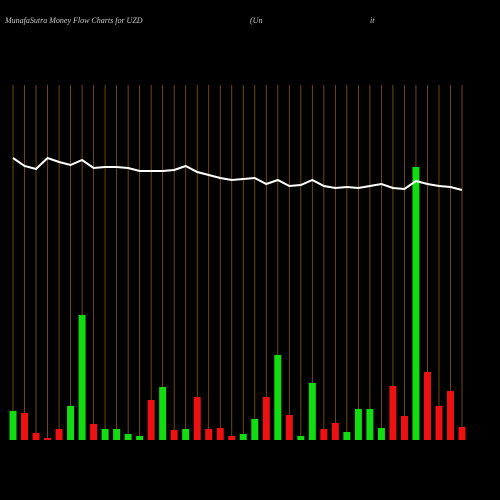  Describe the element at coordinates (372, 20) in the screenshot. I see `chart-subtitle-end: it` at that location.